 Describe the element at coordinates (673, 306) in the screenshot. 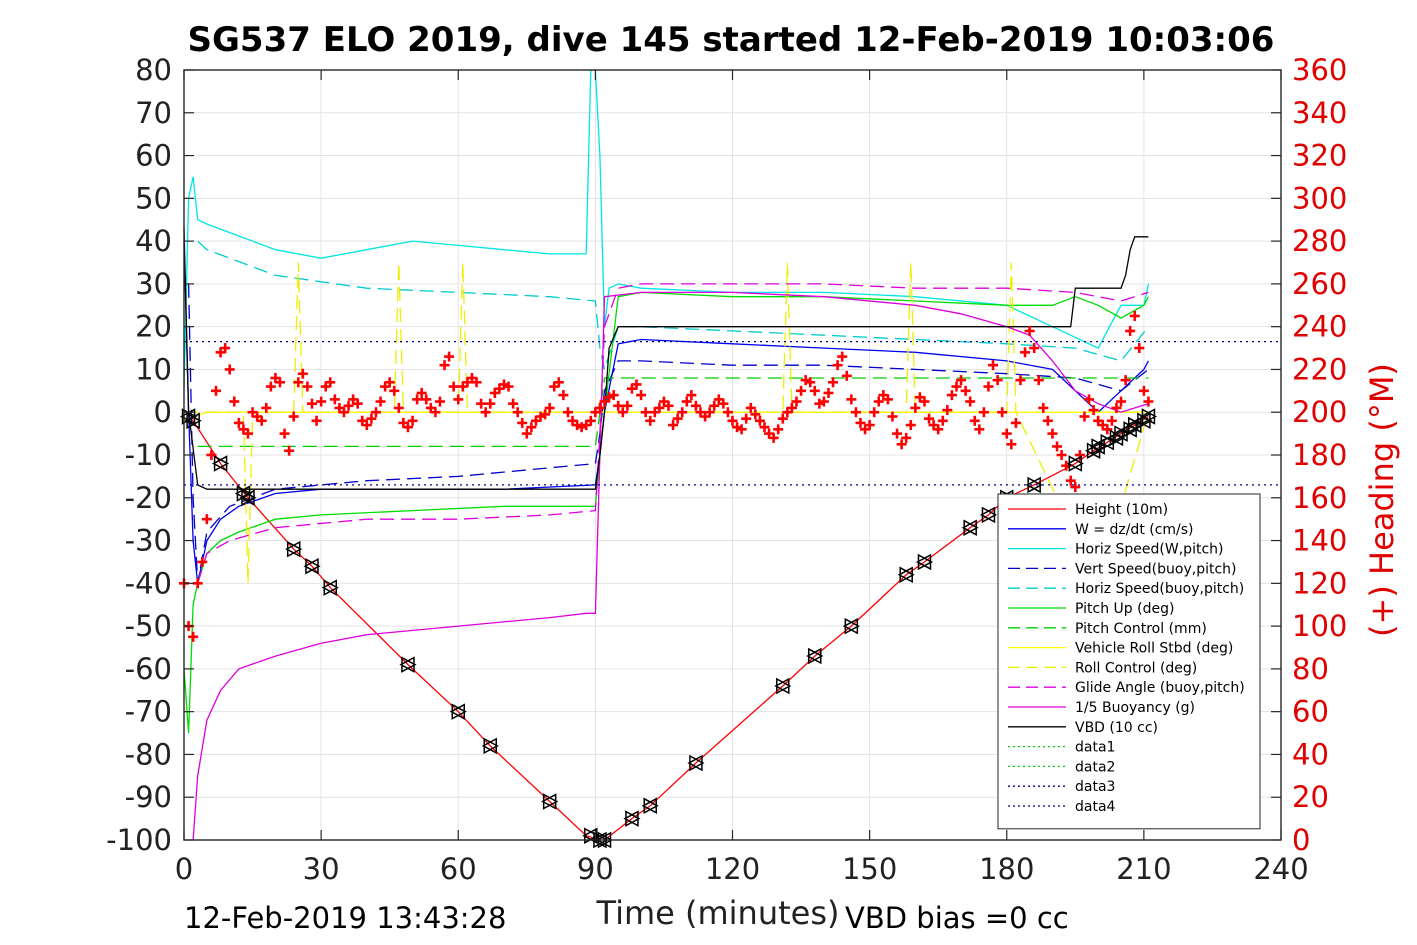

I see `series-line-horiz-speed-buoy-pitch` at that location.